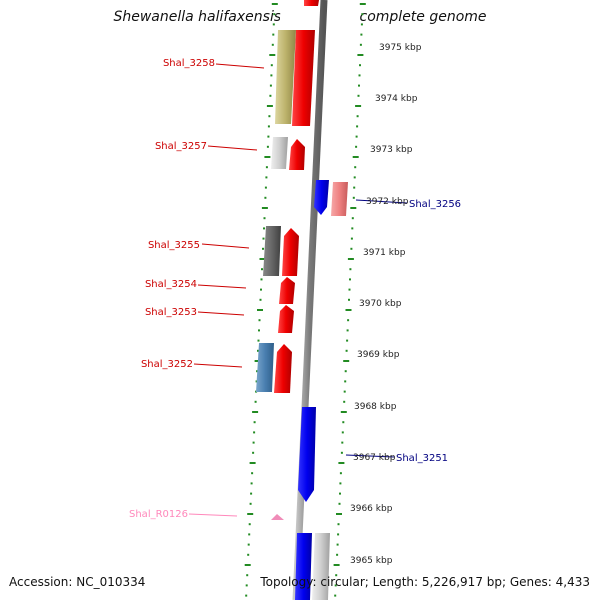 Image resolution: width=600 pixels, height=600 pixels. What do you see at coordinates (181, 146) in the screenshot?
I see `gene-label-shal-3257: Shal_3257` at bounding box center [181, 146].